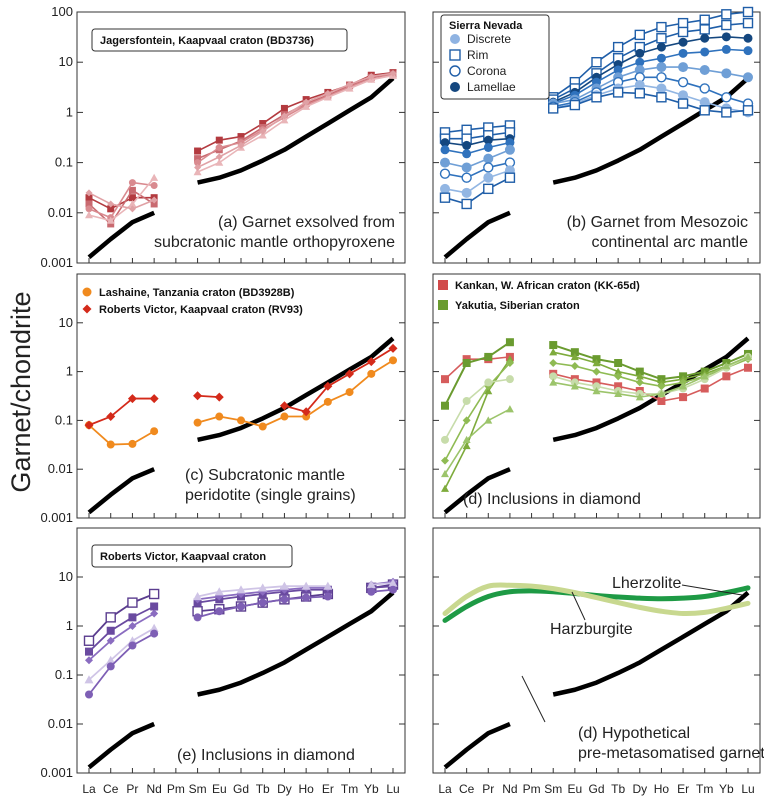 This screenshot has height=798, width=764. What do you see at coordinates (591, 629) in the screenshot?
I see `annotation-harzburgite: Harzburgite` at bounding box center [591, 629].